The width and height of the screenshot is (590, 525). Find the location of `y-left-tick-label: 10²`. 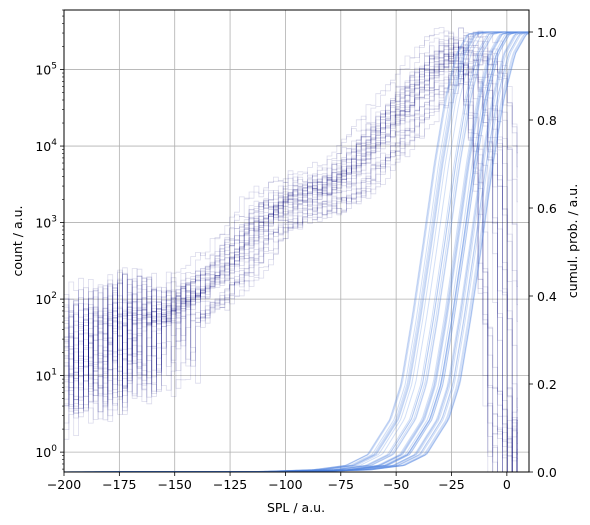

y-left-tick-label: 10² is located at coordinates (46, 299).